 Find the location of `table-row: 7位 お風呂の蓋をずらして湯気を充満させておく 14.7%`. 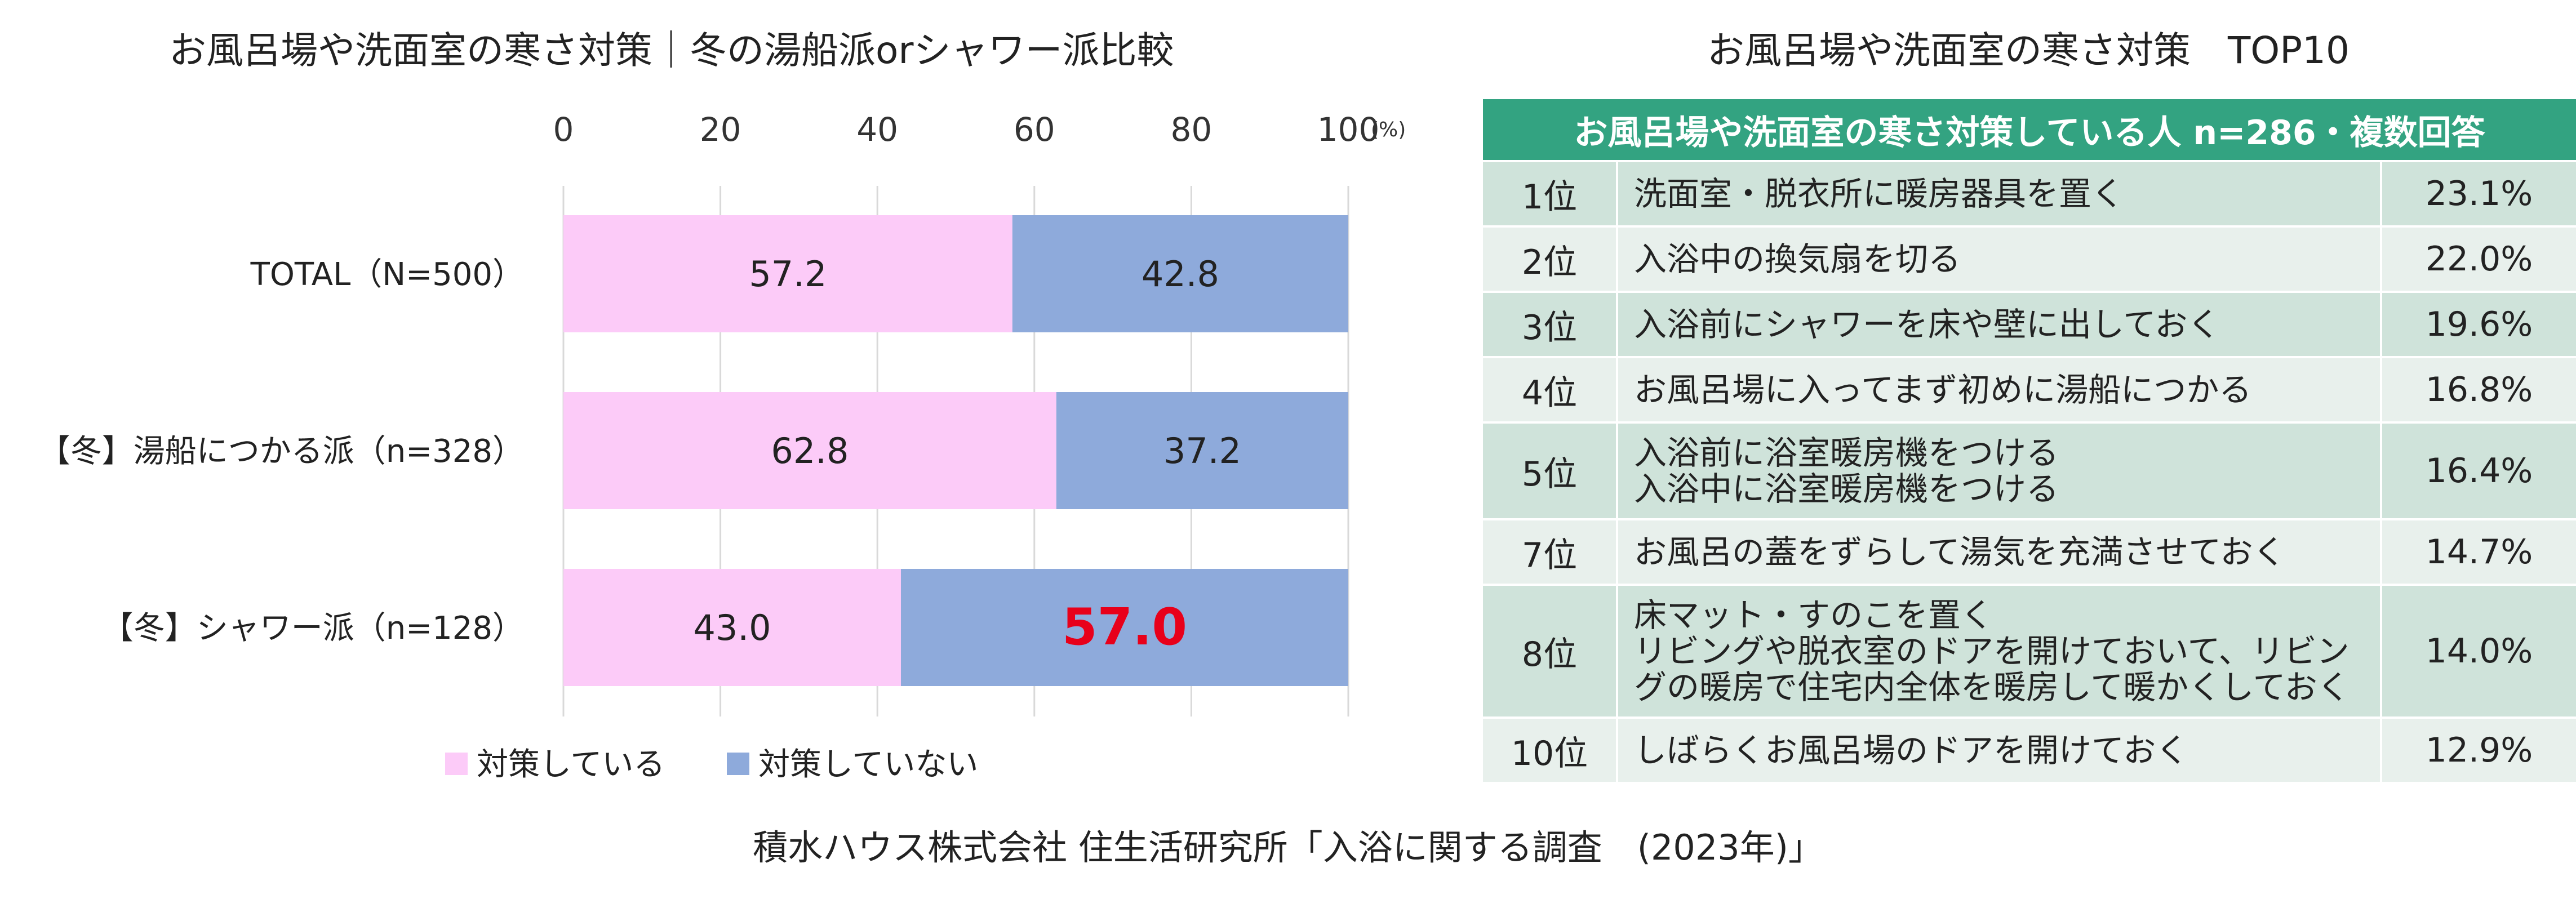

table-row: 7位 お風呂の蓋をずらして湯気を充満させておく 14.7% is located at coordinates (2028, 552).